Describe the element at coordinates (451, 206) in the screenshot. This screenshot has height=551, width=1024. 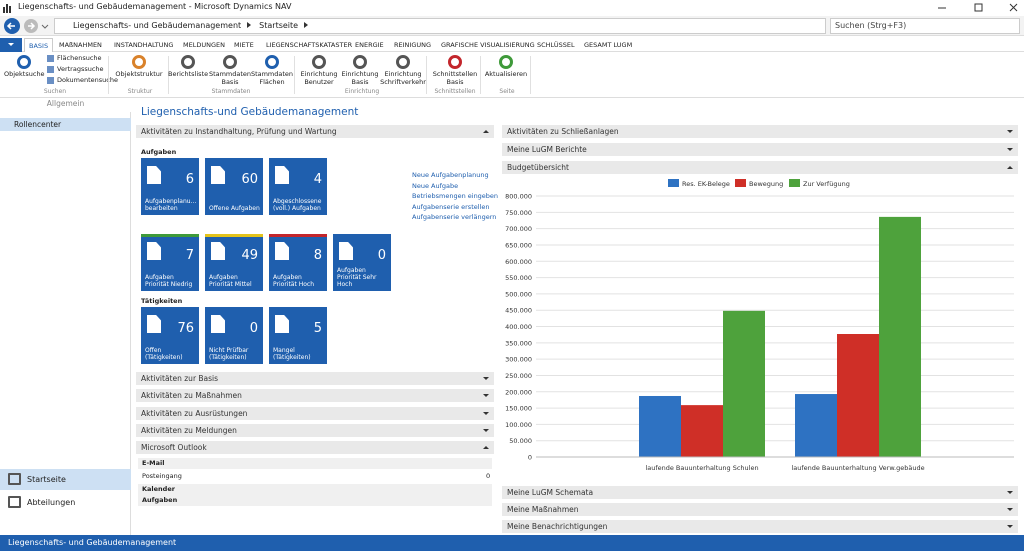
I see `action-link: Aufgabenserie erstellen` at that location.